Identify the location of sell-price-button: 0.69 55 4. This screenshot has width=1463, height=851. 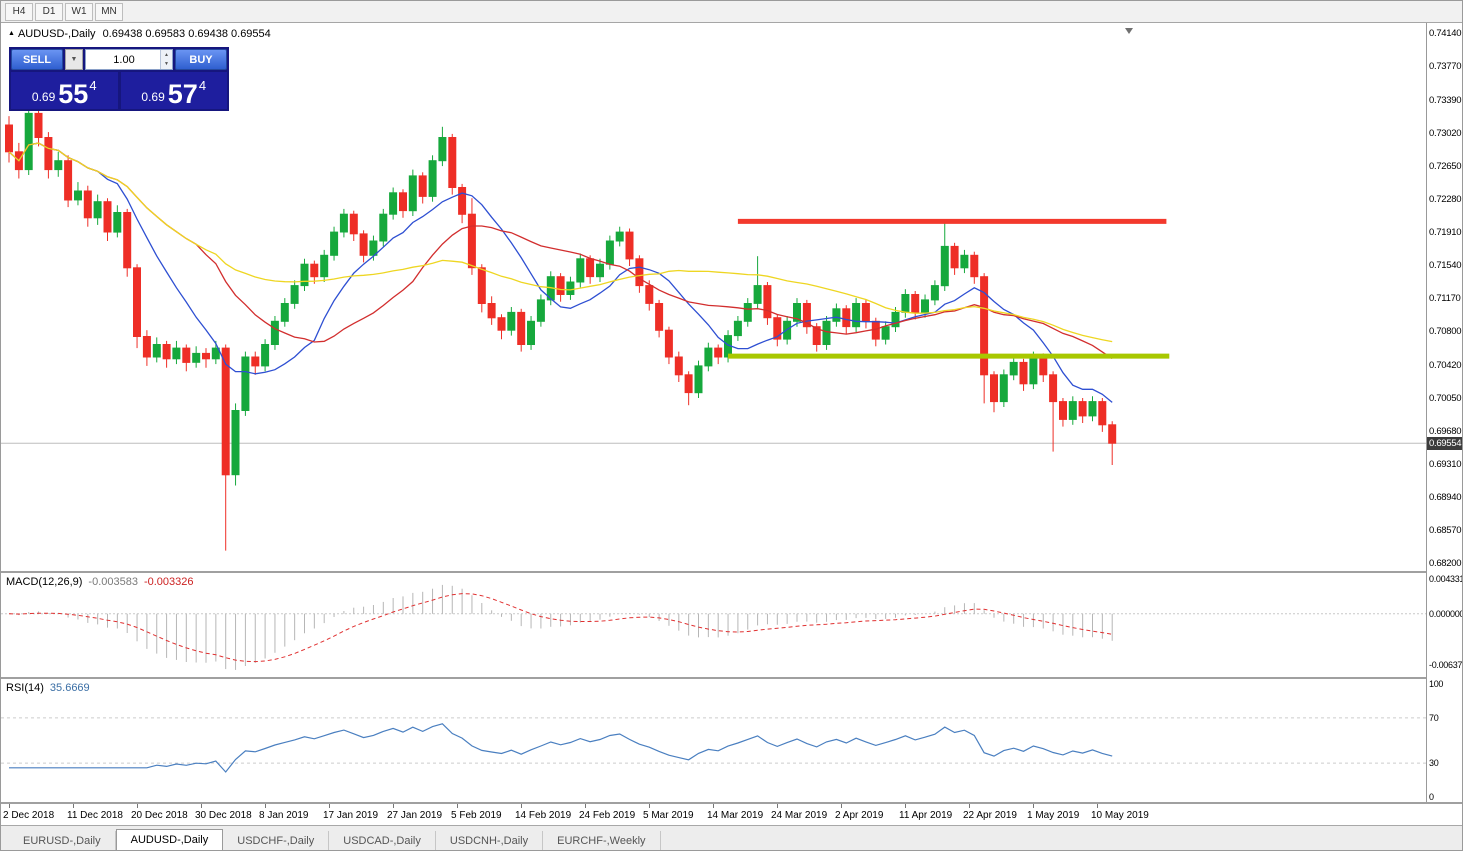
(64, 90).